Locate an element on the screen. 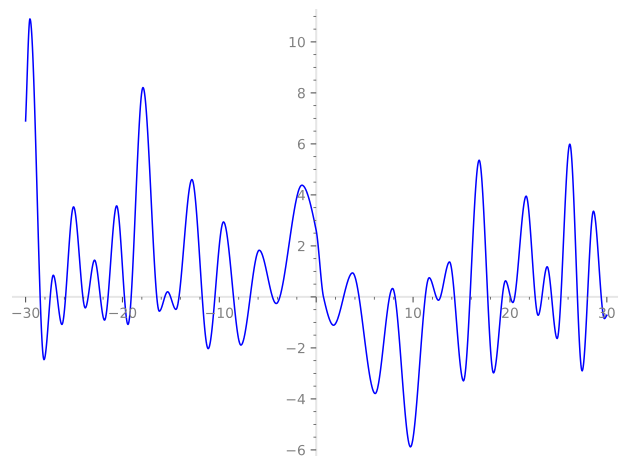  y-tick-label: −6 is located at coordinates (295, 450).